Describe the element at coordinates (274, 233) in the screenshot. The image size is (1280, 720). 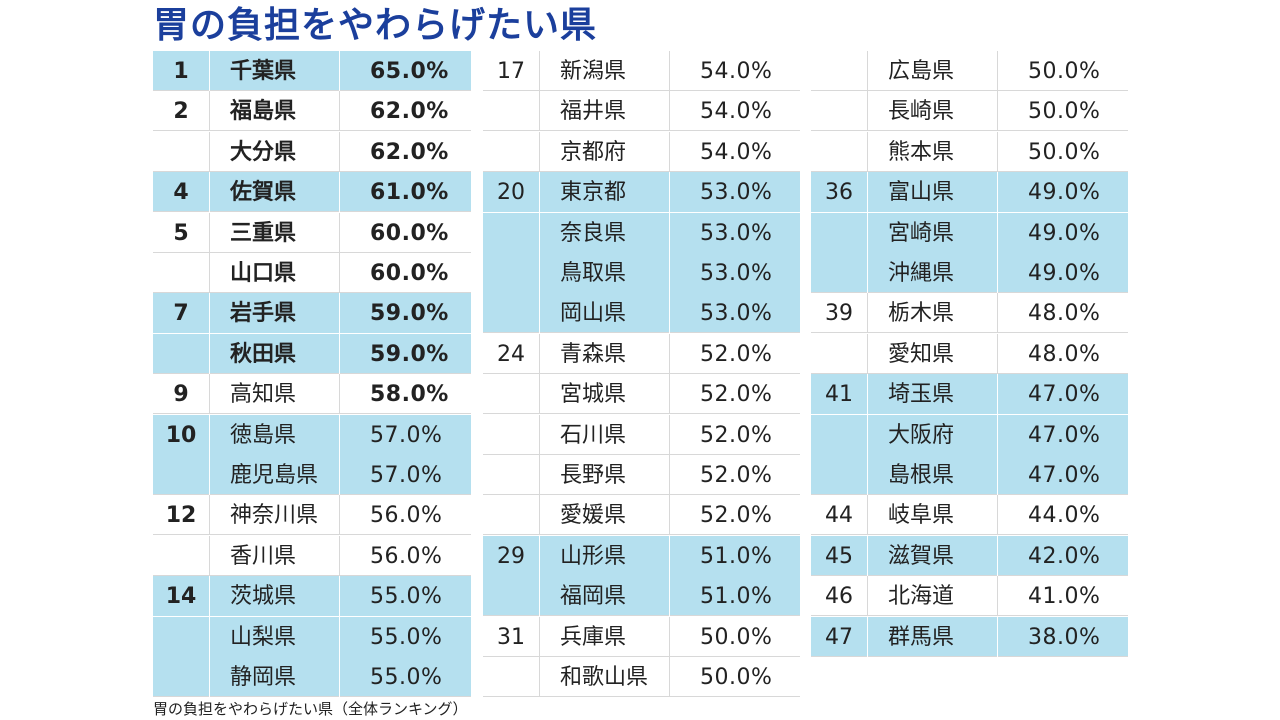
I see `prefecture-name: 三重県` at that location.